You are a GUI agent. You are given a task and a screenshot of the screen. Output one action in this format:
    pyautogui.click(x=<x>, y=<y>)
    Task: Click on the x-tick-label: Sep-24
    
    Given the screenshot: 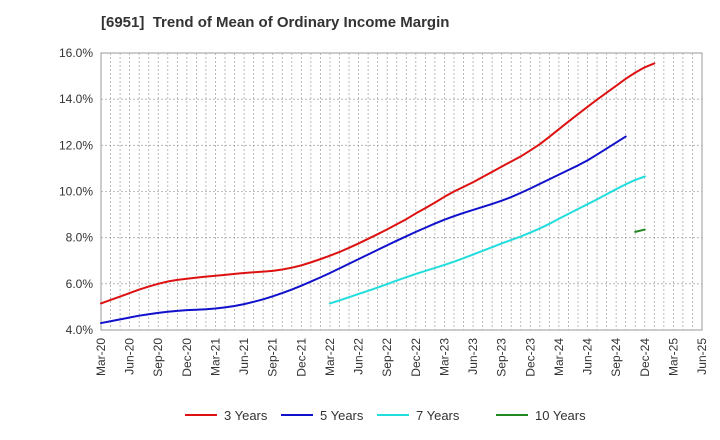 What is the action you would take?
    pyautogui.click(x=616, y=357)
    